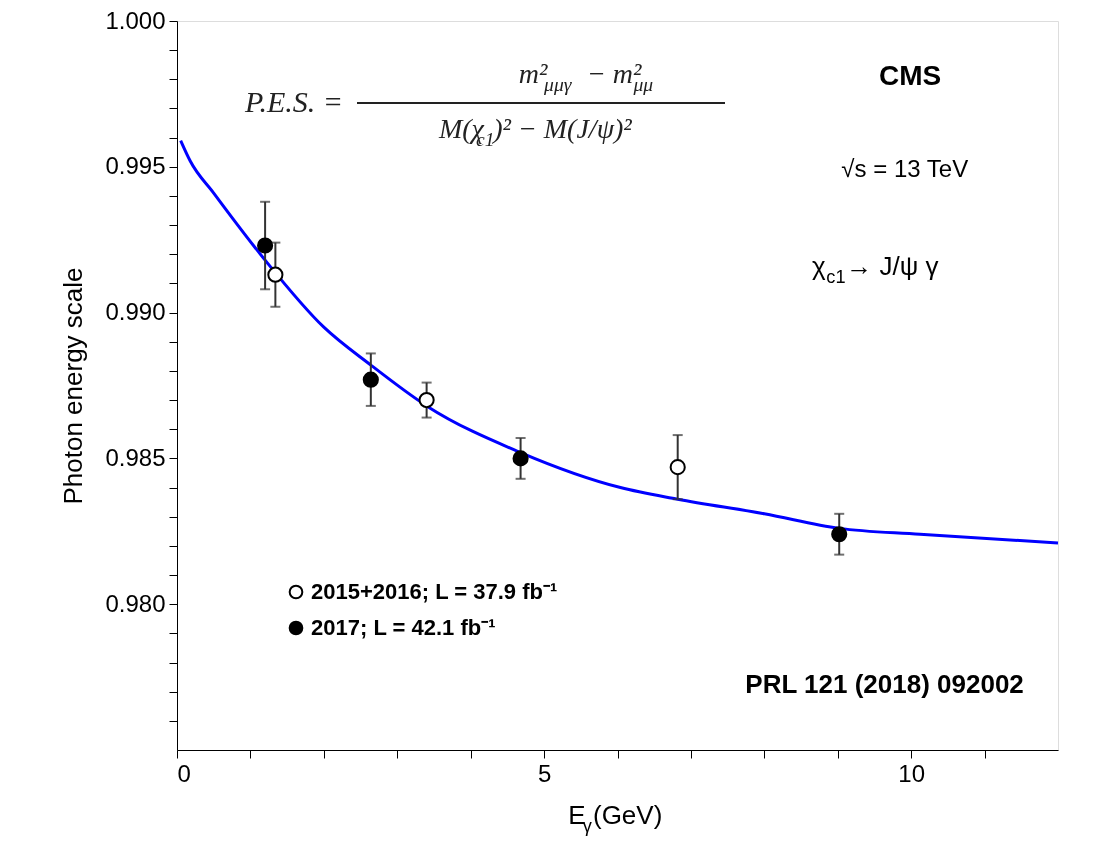  What do you see at coordinates (403, 627) in the screenshot?
I see `legend-label: 2017; L = 42.1 fb⁻¹` at bounding box center [403, 627].